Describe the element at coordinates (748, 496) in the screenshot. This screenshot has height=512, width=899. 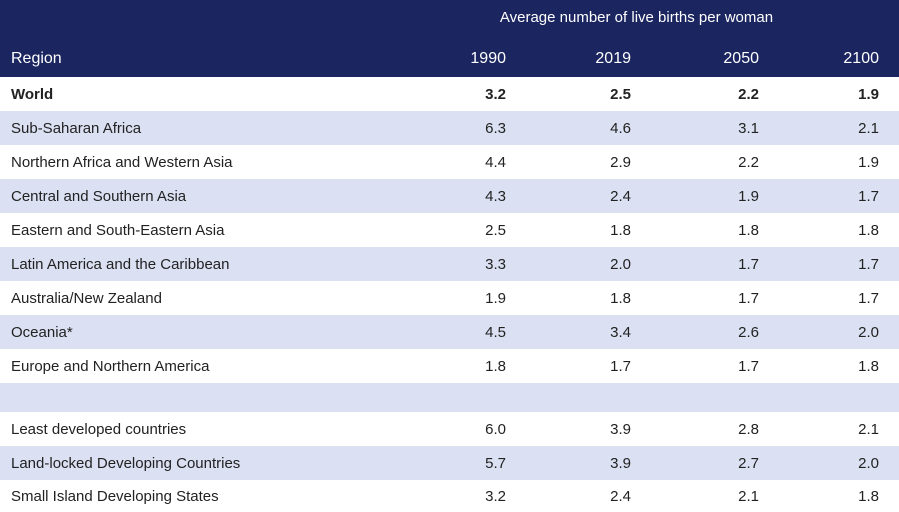
I see `cell-2050: 2.1` at that location.